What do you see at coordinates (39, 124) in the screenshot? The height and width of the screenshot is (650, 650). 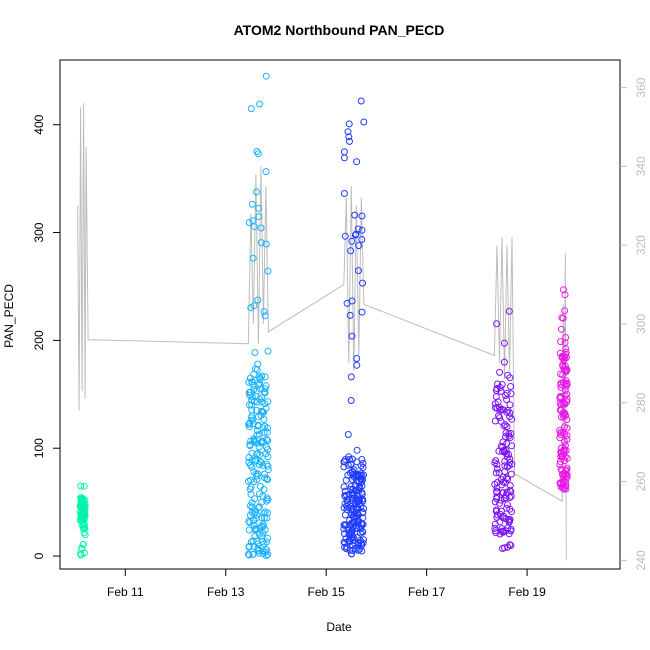 I see `y-tick-label: 400` at bounding box center [39, 124].